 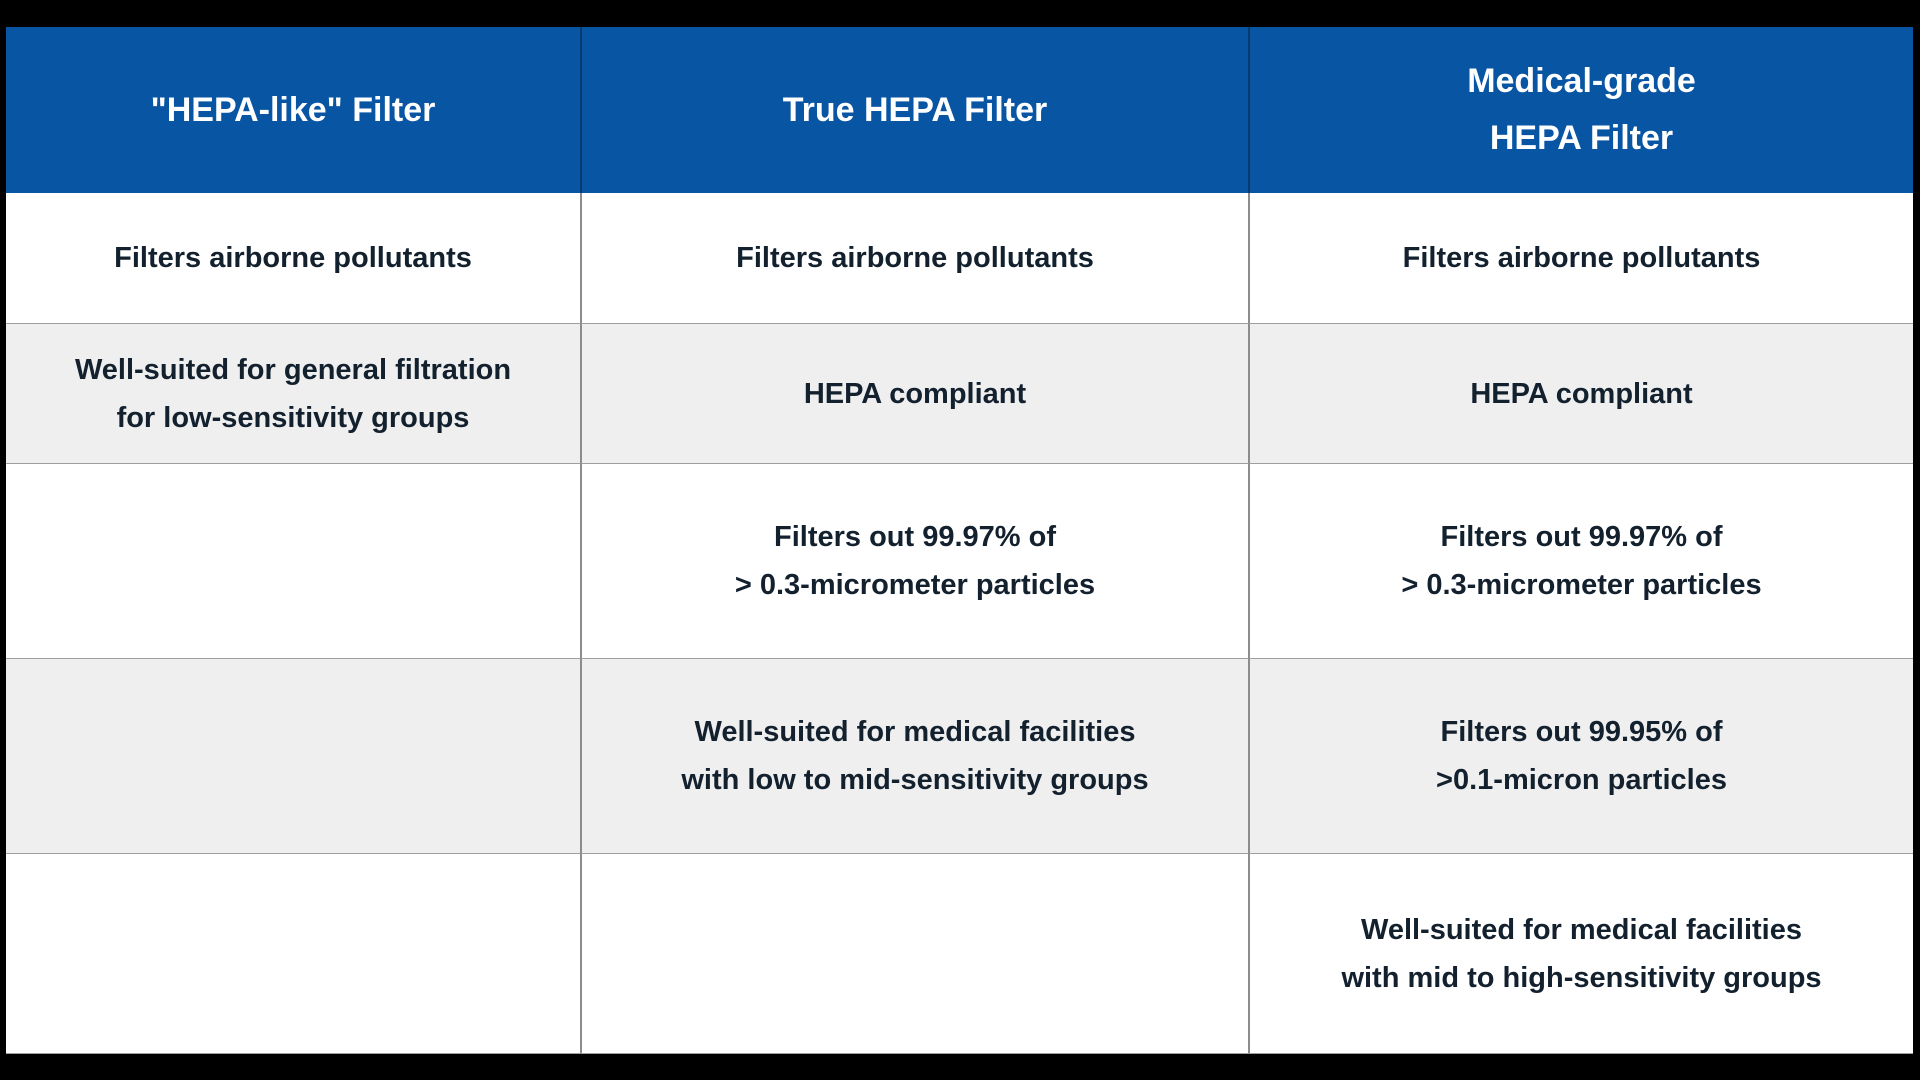 I want to click on column-header-hepa-like-filter: "HEPA-like" Filter, so click(x=293, y=110).